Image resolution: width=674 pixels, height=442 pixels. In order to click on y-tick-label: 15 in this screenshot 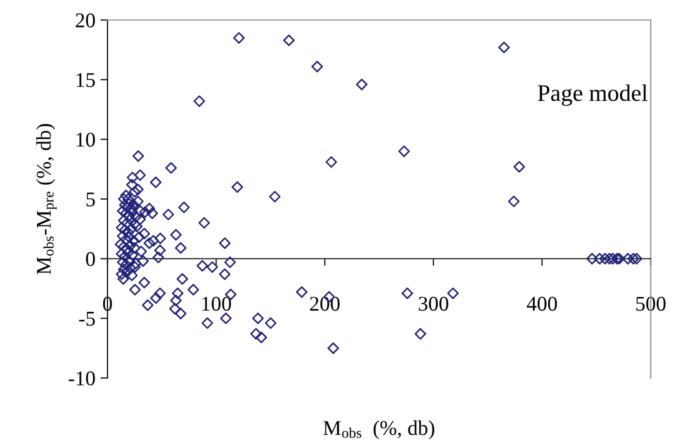, I will do `click(85, 80)`.